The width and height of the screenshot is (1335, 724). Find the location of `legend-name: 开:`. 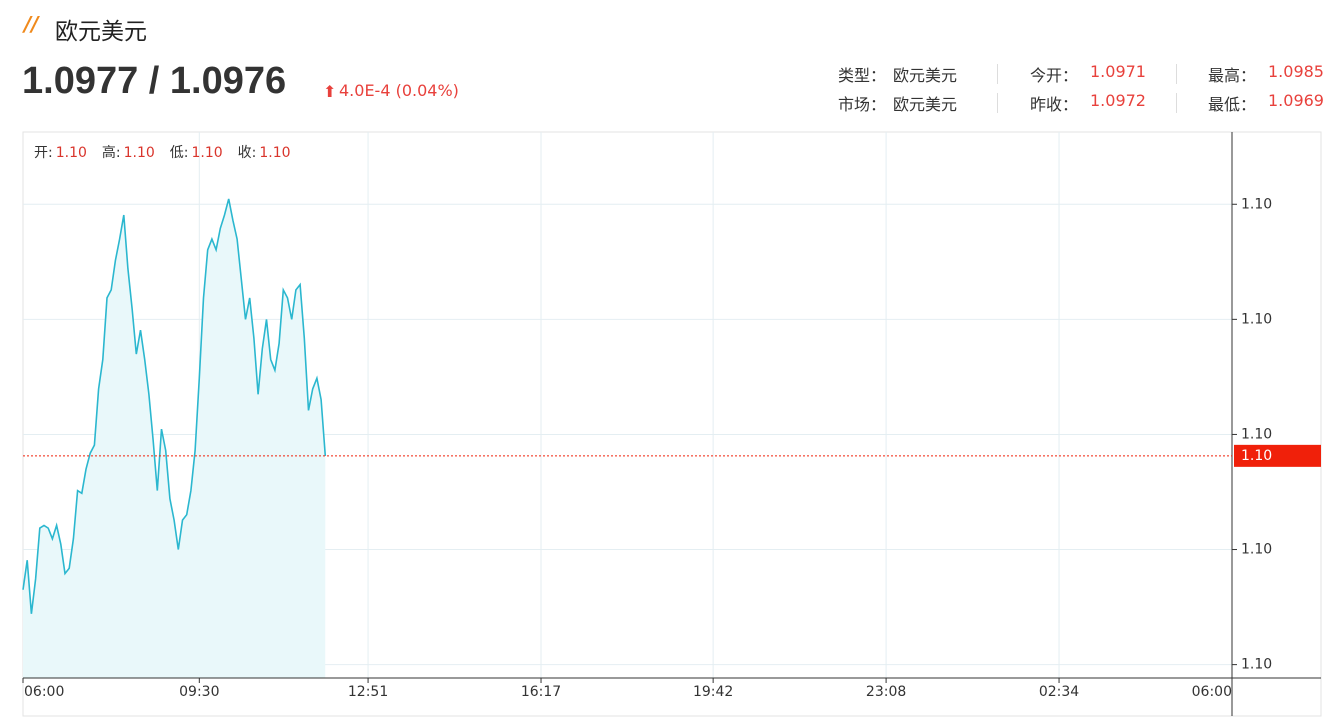

legend-name: 开: is located at coordinates (43, 153).